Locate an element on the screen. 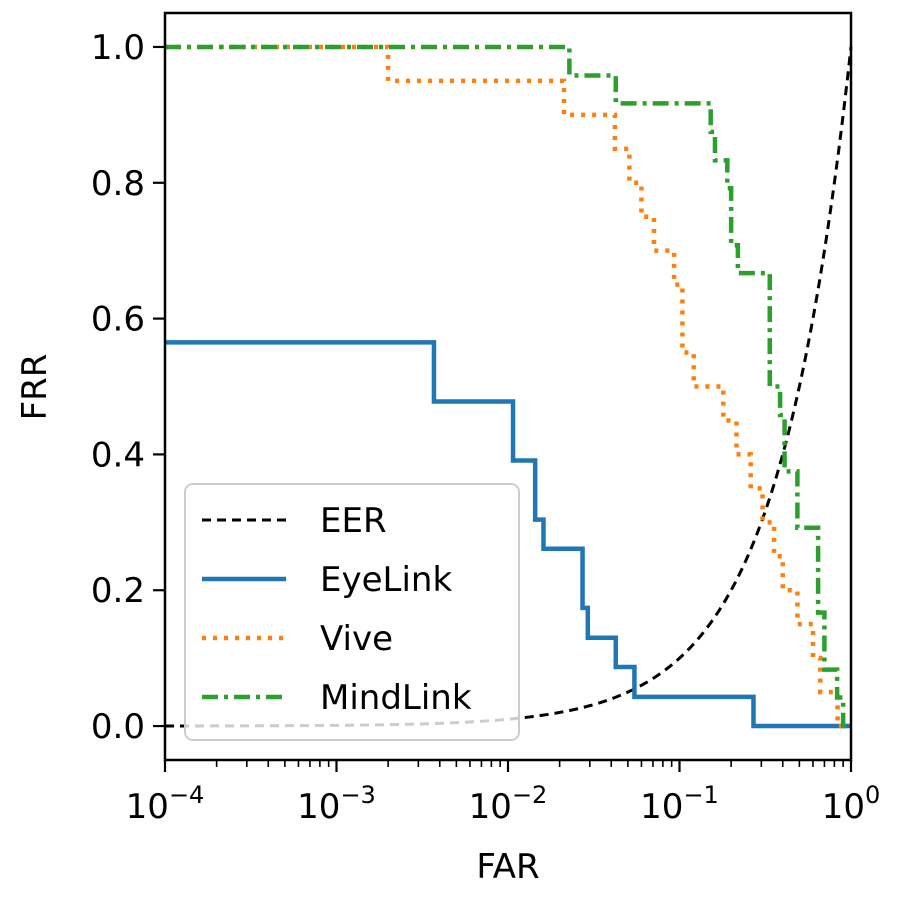 Image resolution: width=900 pixels, height=900 pixels. legend-label-eer: EER is located at coordinates (353, 521).